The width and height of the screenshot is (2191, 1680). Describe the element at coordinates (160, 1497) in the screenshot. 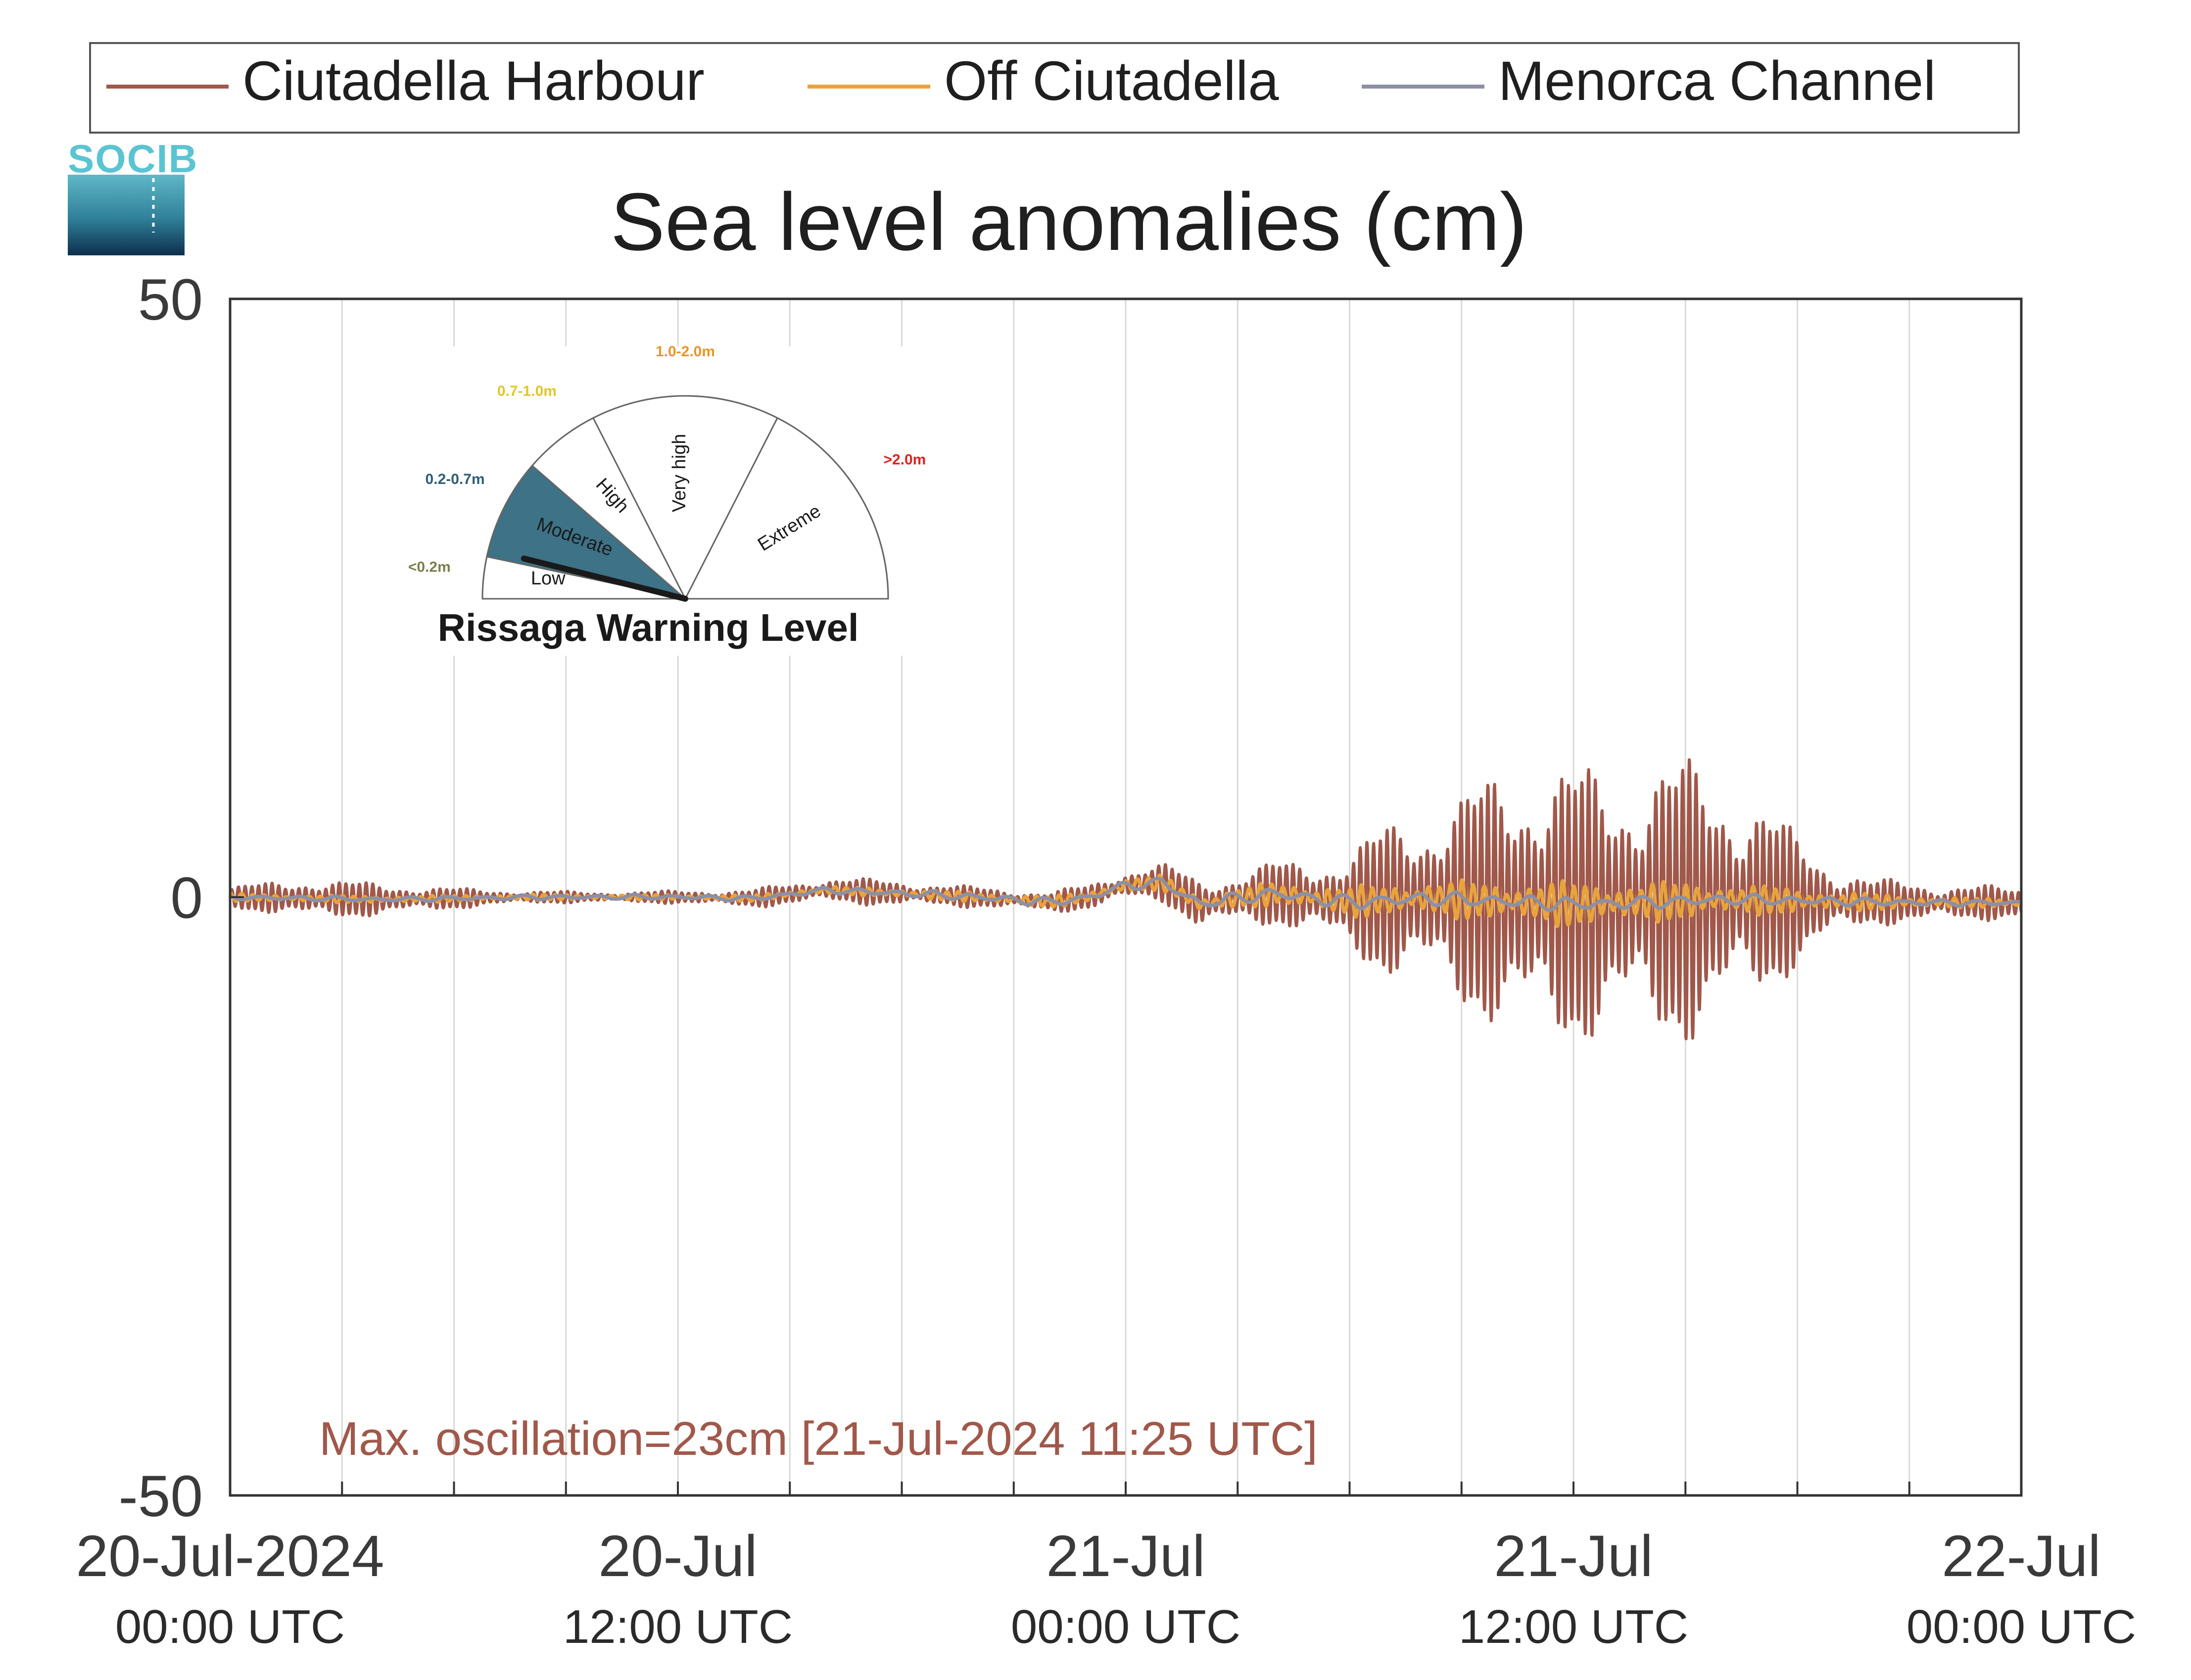

I see `y-tick-label-2: -50` at that location.